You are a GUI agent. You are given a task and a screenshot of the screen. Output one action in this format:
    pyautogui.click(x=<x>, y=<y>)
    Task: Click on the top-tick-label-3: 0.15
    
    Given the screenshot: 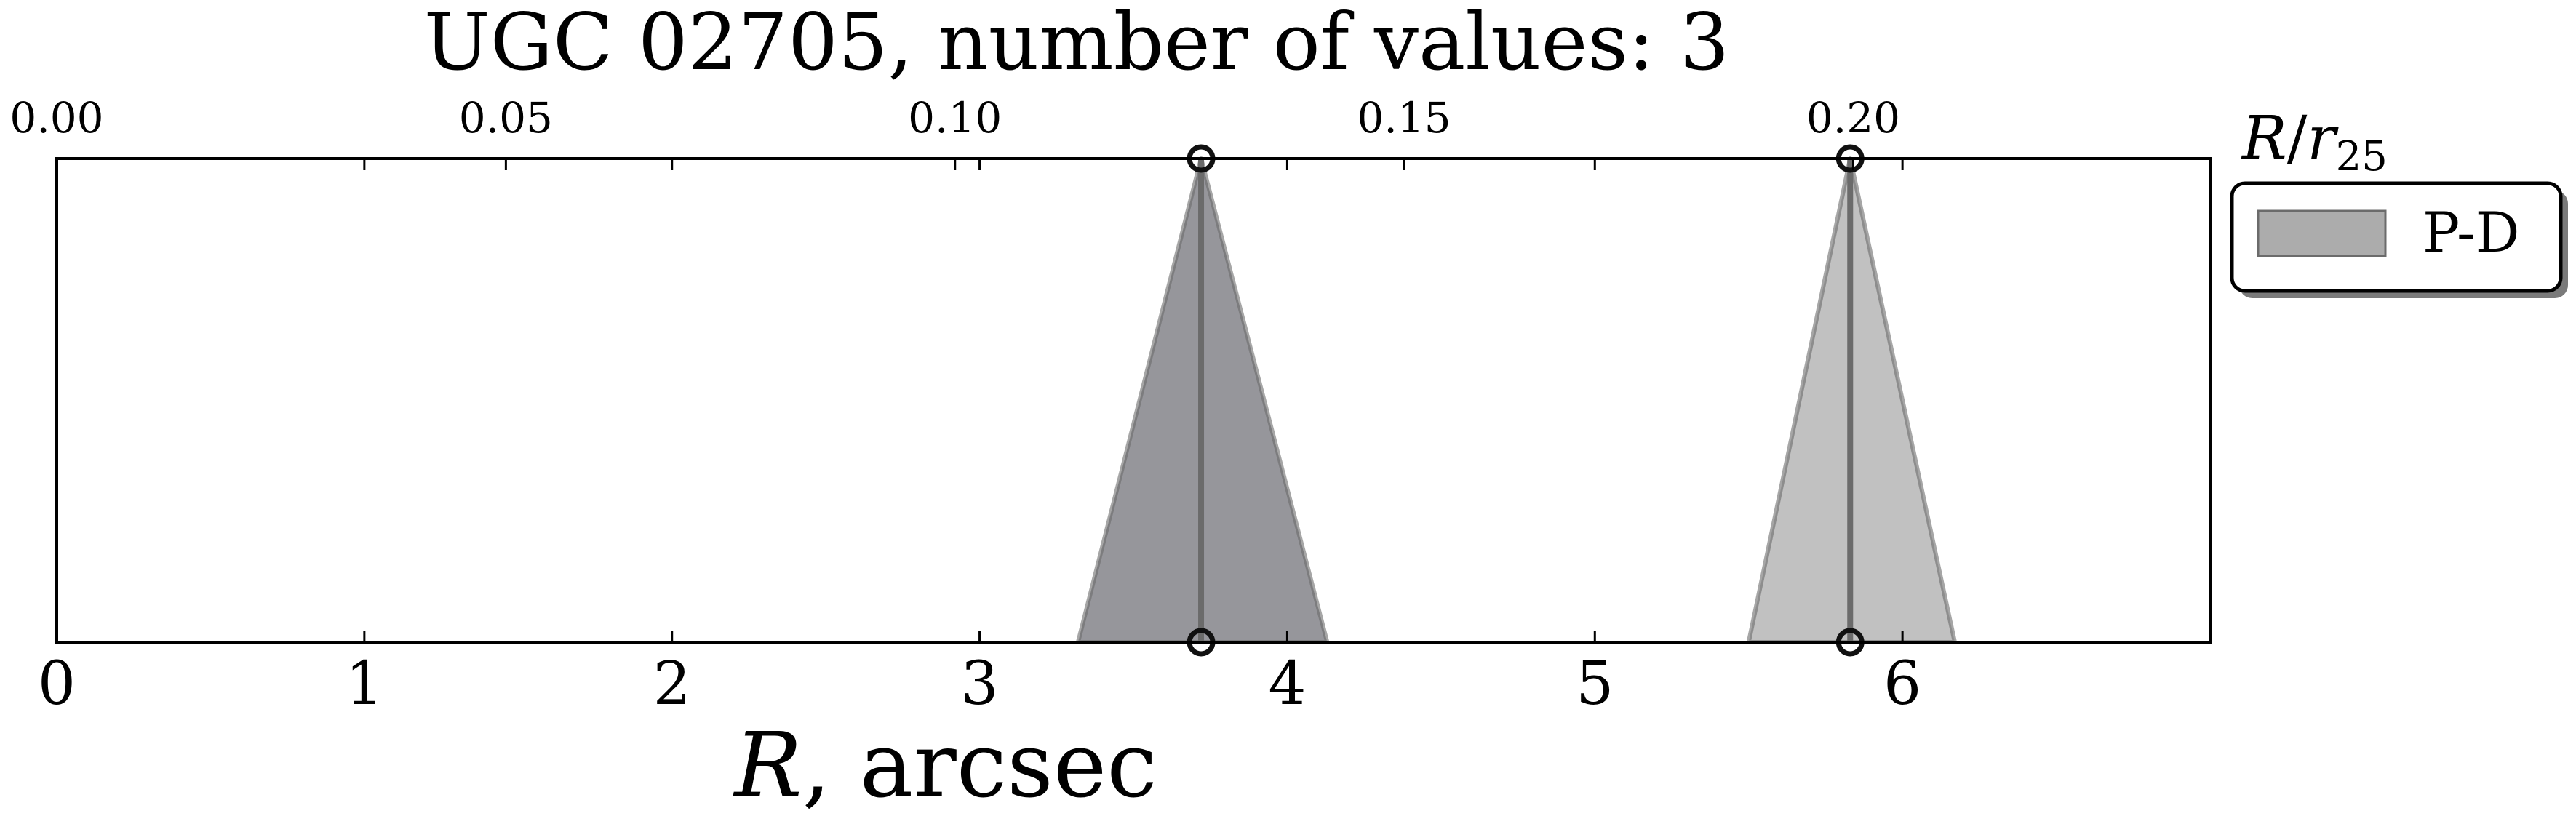 What is the action you would take?
    pyautogui.click(x=1404, y=118)
    